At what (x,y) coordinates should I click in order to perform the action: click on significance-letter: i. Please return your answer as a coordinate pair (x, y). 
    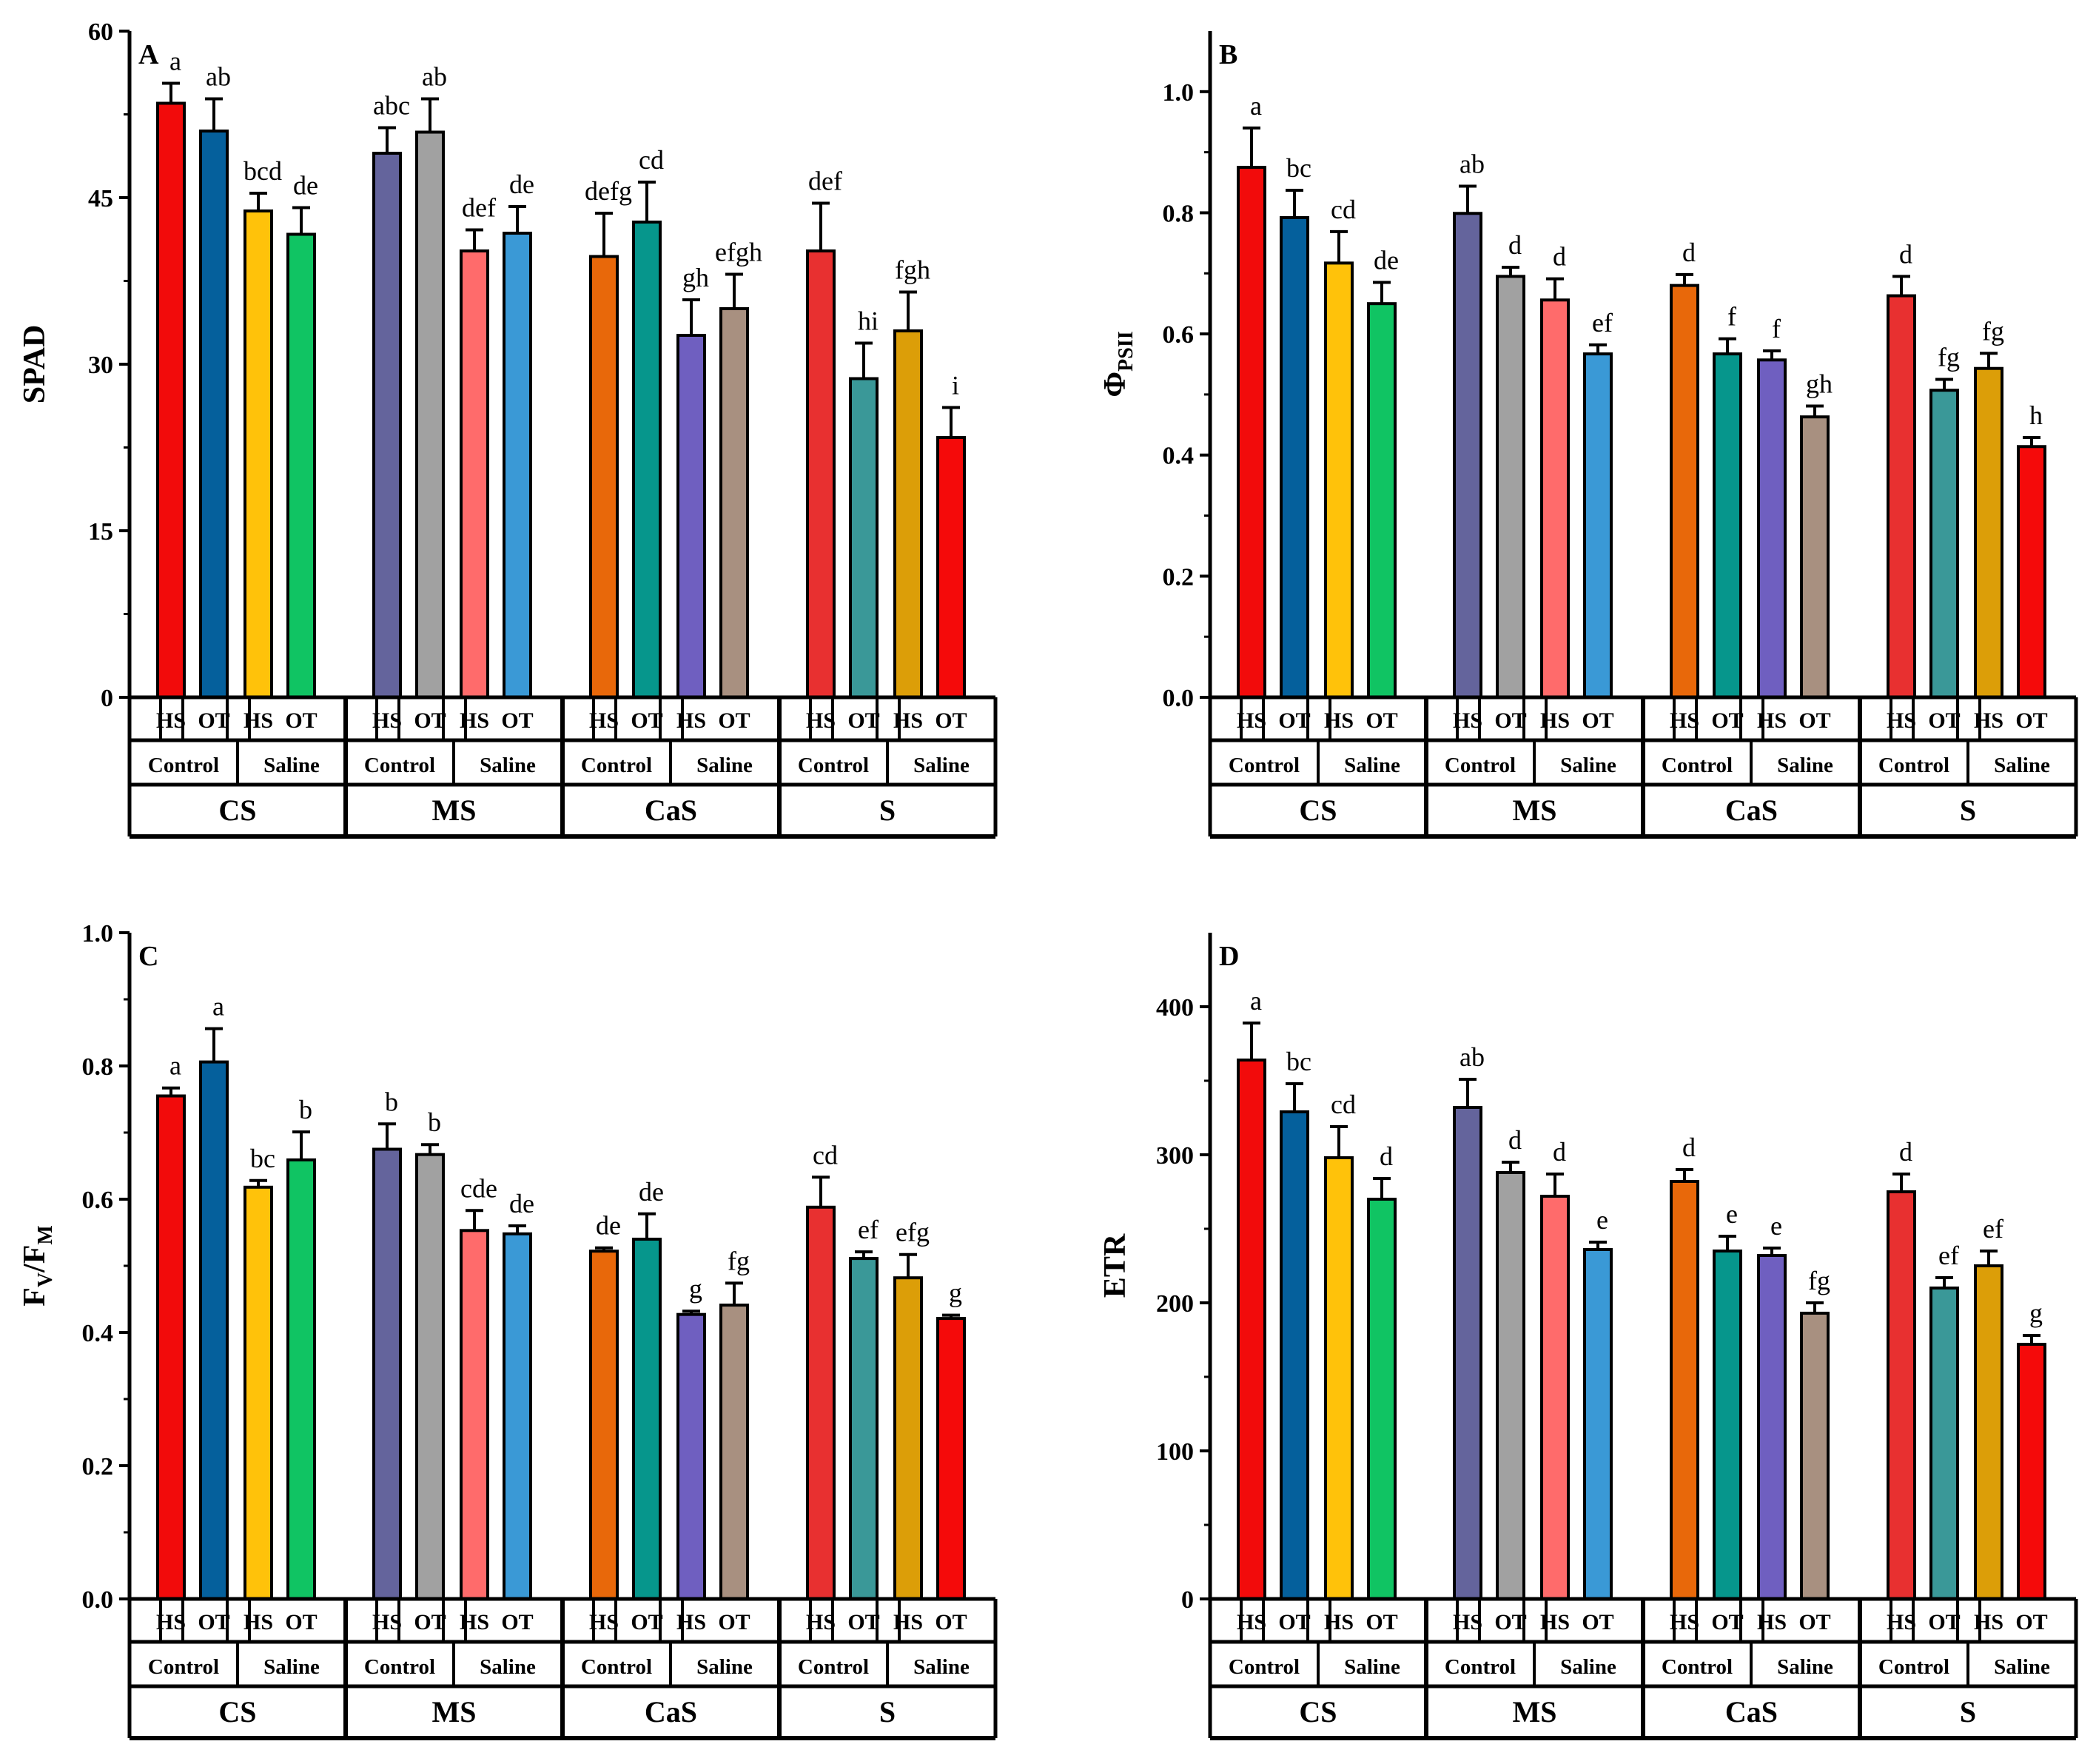
    Looking at the image, I should click on (955, 385).